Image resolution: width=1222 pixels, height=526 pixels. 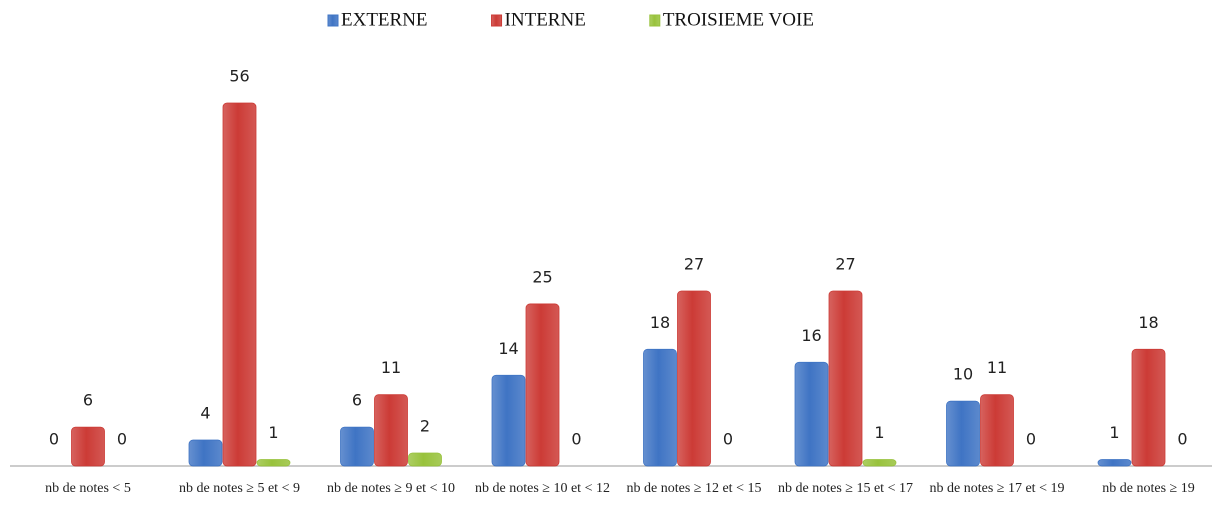 I want to click on legend-label: TROISIEME VOIE, so click(x=738, y=19).